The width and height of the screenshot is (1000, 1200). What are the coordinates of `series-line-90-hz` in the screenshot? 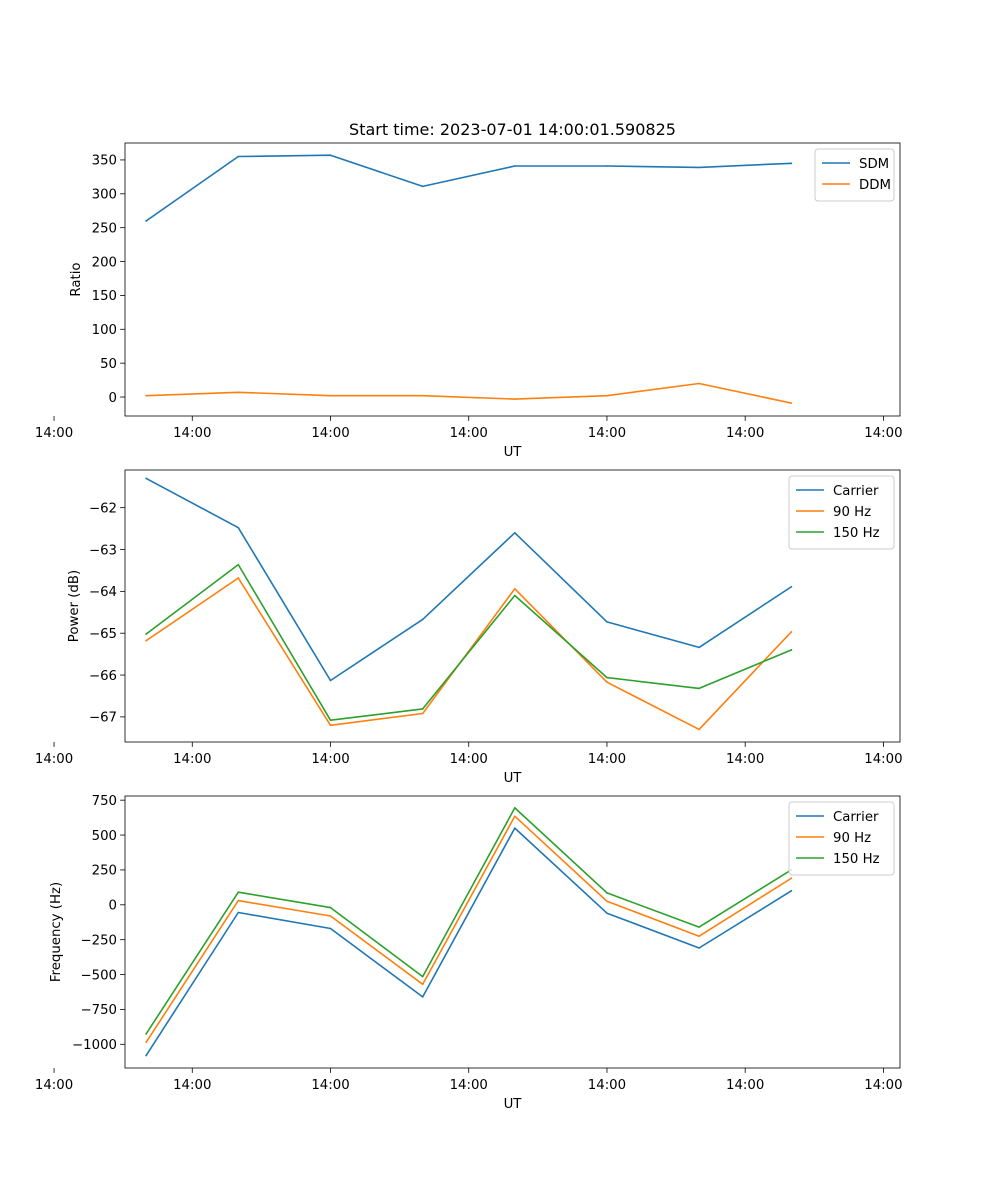 It's located at (469, 929).